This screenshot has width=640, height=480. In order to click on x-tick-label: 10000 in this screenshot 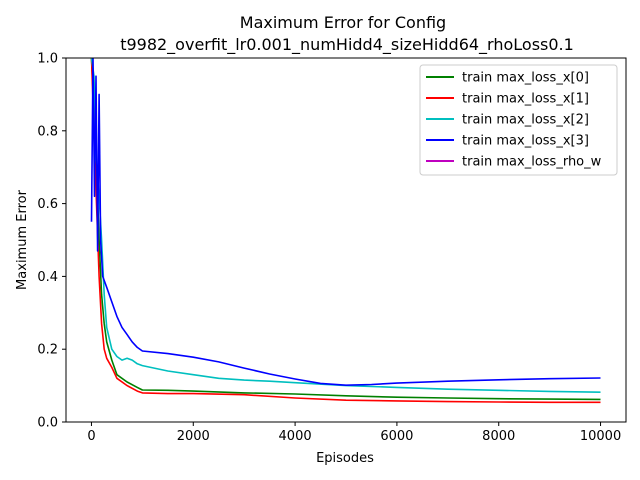, I will do `click(600, 436)`.